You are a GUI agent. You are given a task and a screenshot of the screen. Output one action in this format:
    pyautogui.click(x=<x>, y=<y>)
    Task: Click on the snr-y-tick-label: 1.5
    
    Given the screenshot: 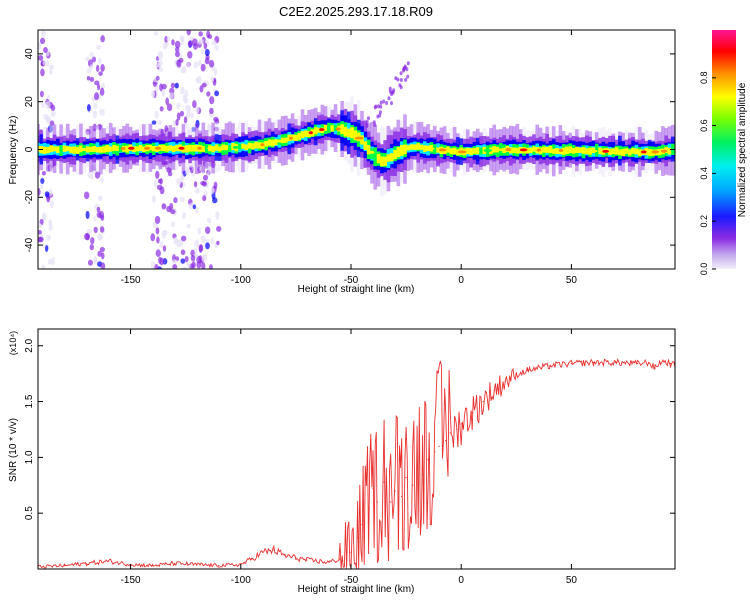 What is the action you would take?
    pyautogui.click(x=29, y=401)
    